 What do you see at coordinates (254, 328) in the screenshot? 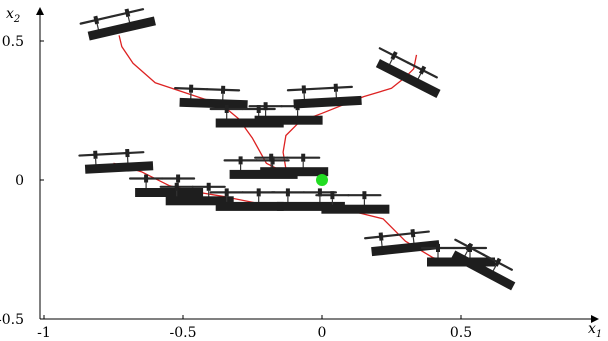
I see `x-ticks: -1 -0.5 0 0.5` at bounding box center [254, 328].